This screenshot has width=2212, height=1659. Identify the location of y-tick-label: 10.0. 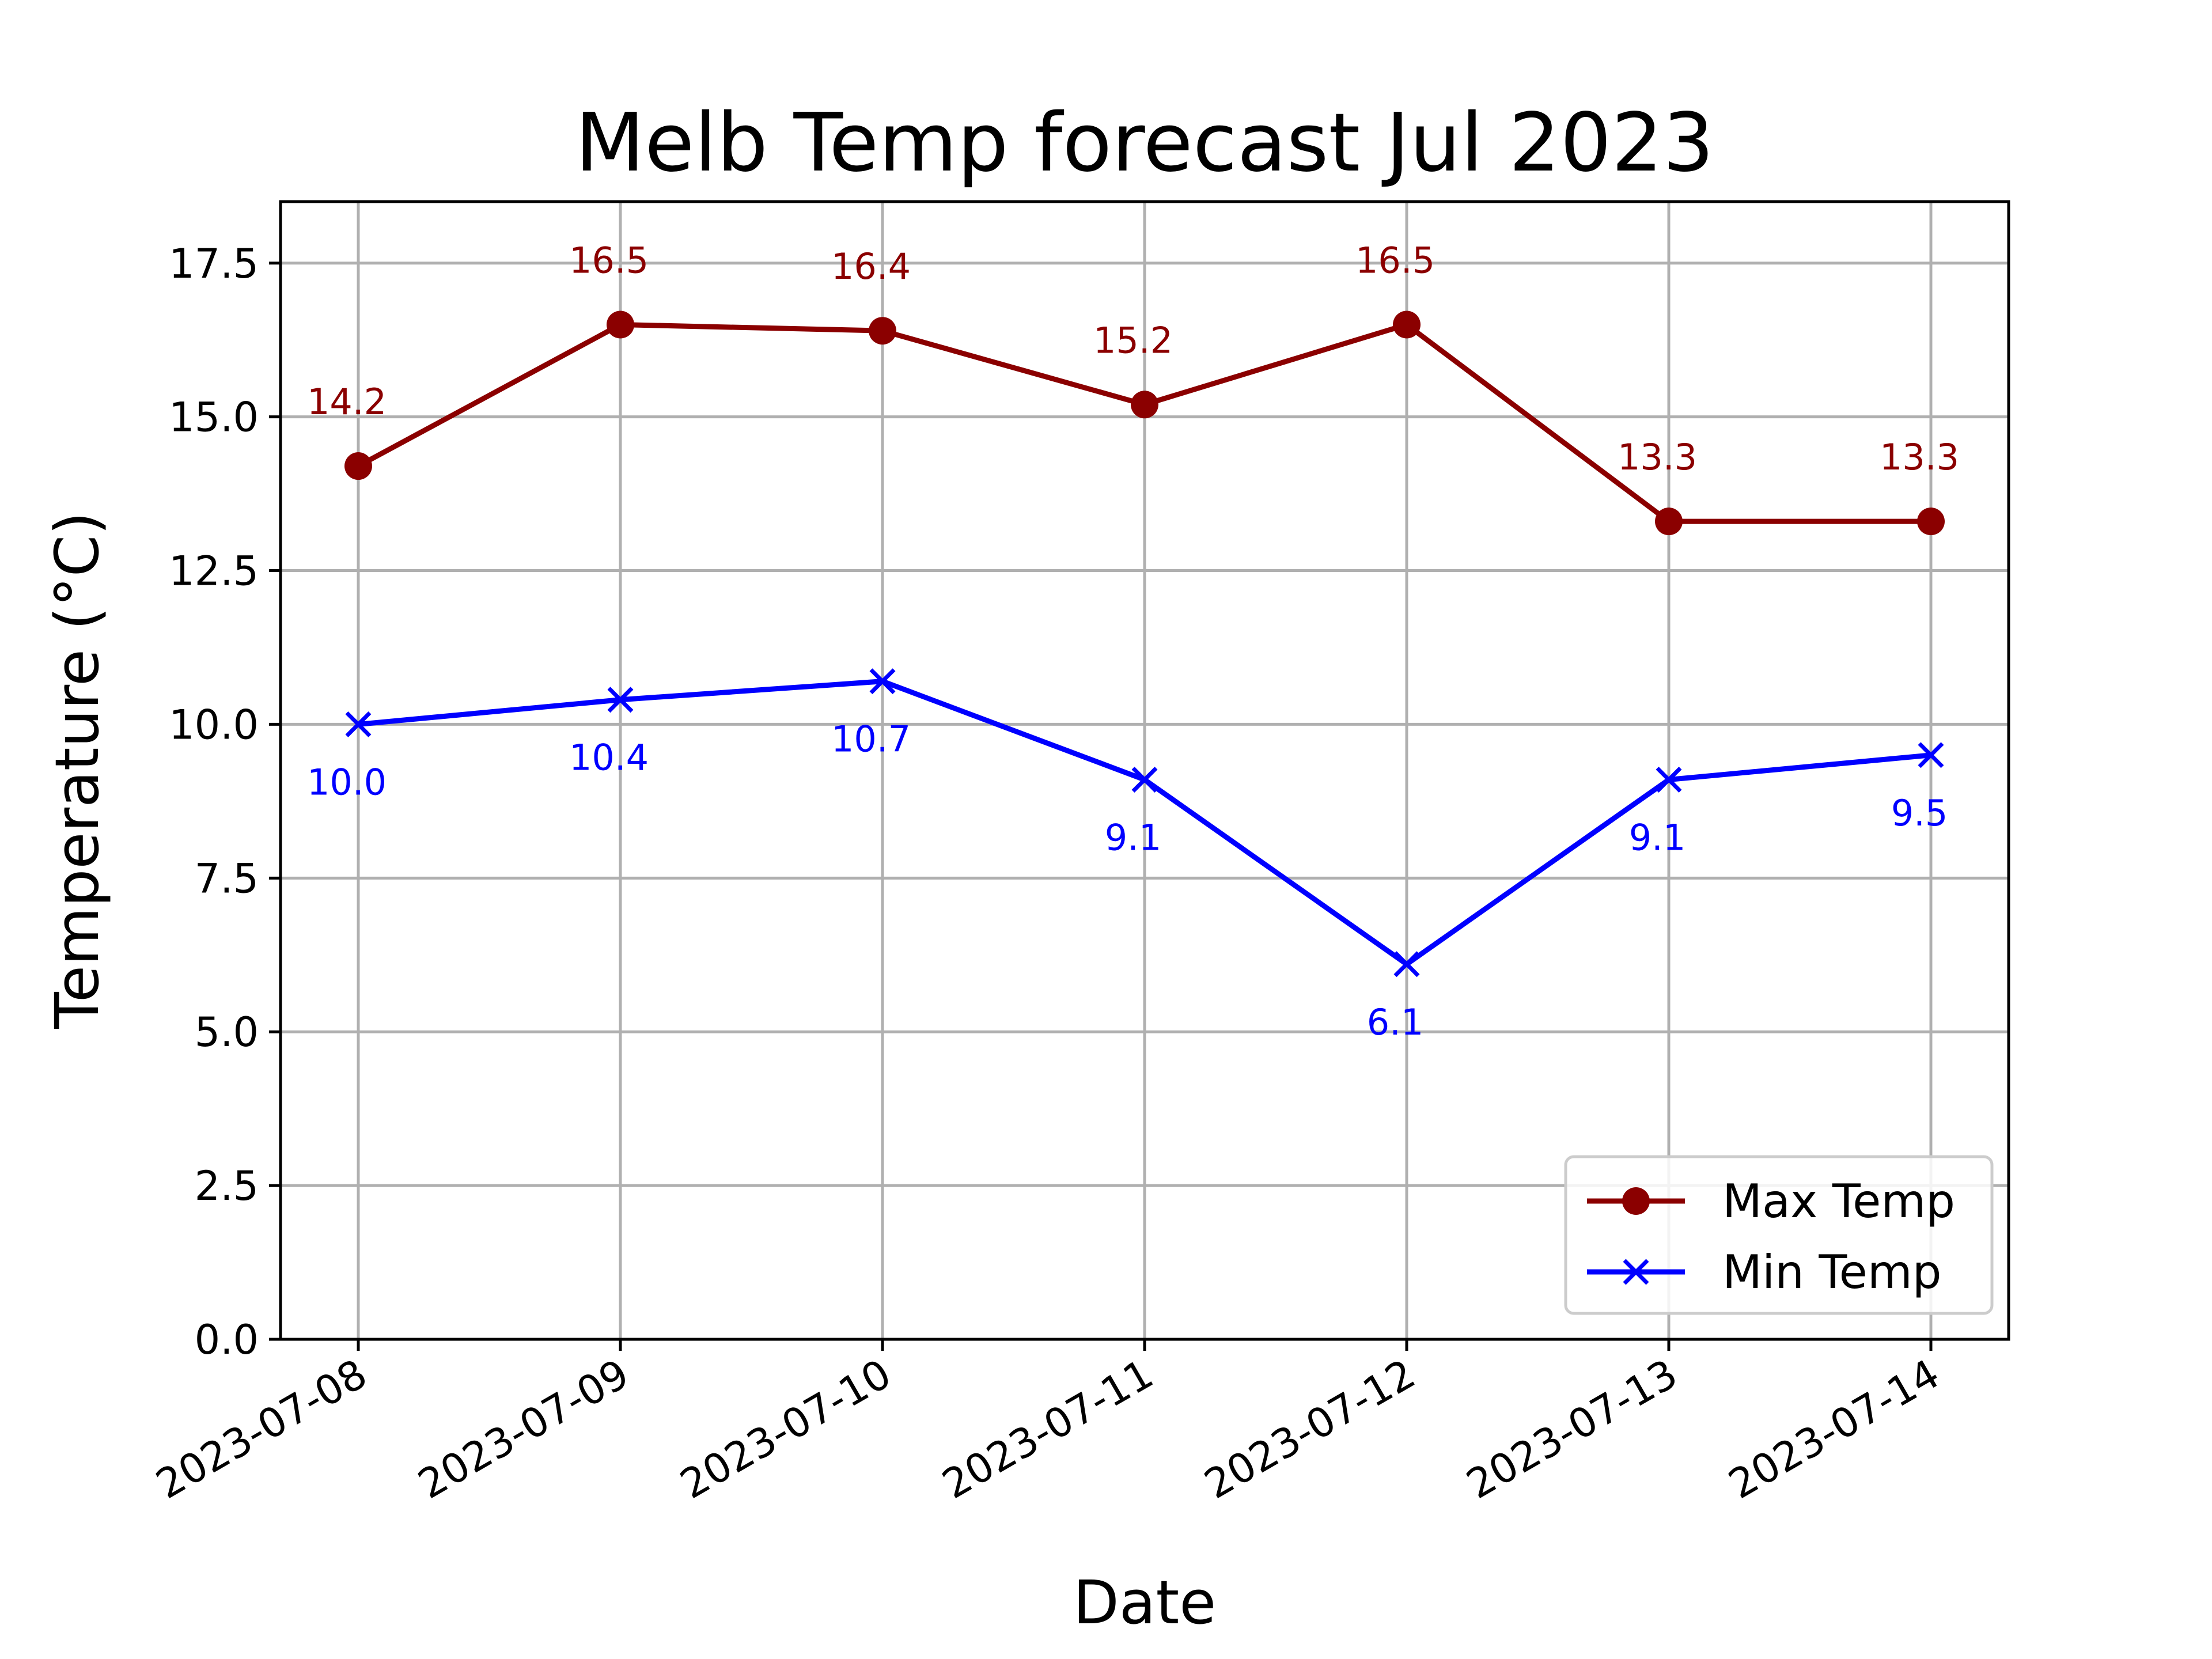
(214, 724).